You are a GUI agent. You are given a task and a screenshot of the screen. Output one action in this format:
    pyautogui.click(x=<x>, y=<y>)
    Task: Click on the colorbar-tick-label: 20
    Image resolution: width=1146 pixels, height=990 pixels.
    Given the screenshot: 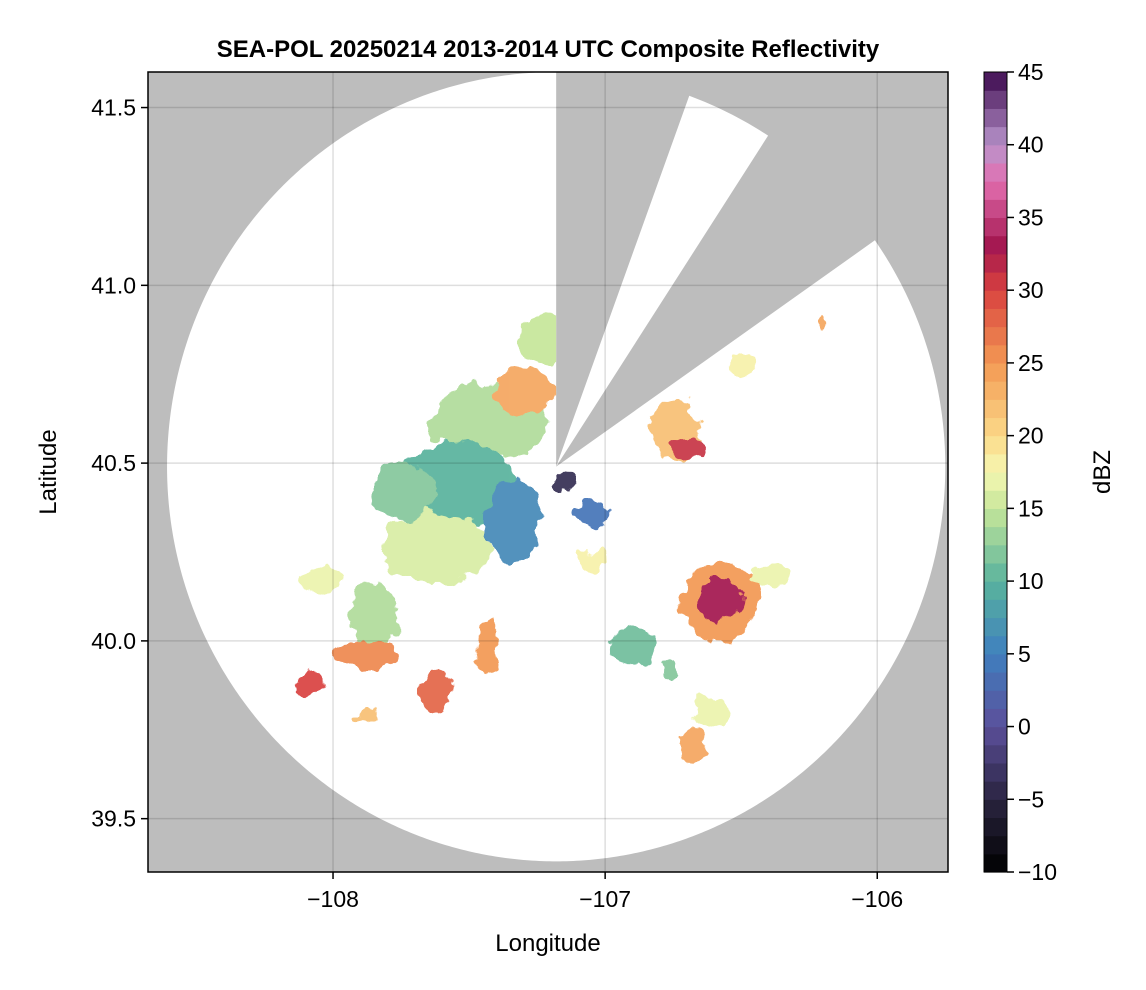 What is the action you would take?
    pyautogui.click(x=1031, y=436)
    